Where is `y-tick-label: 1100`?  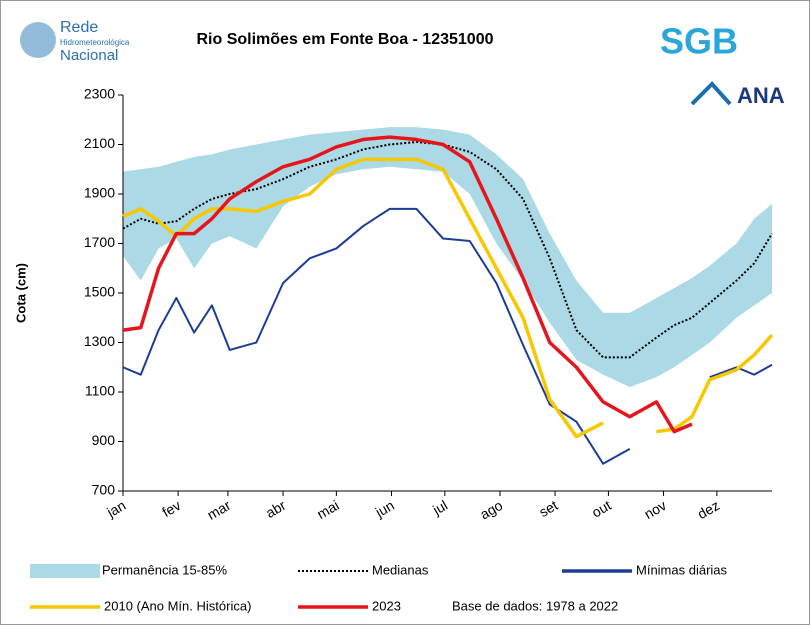
y-tick-label: 1100 is located at coordinates (100, 391).